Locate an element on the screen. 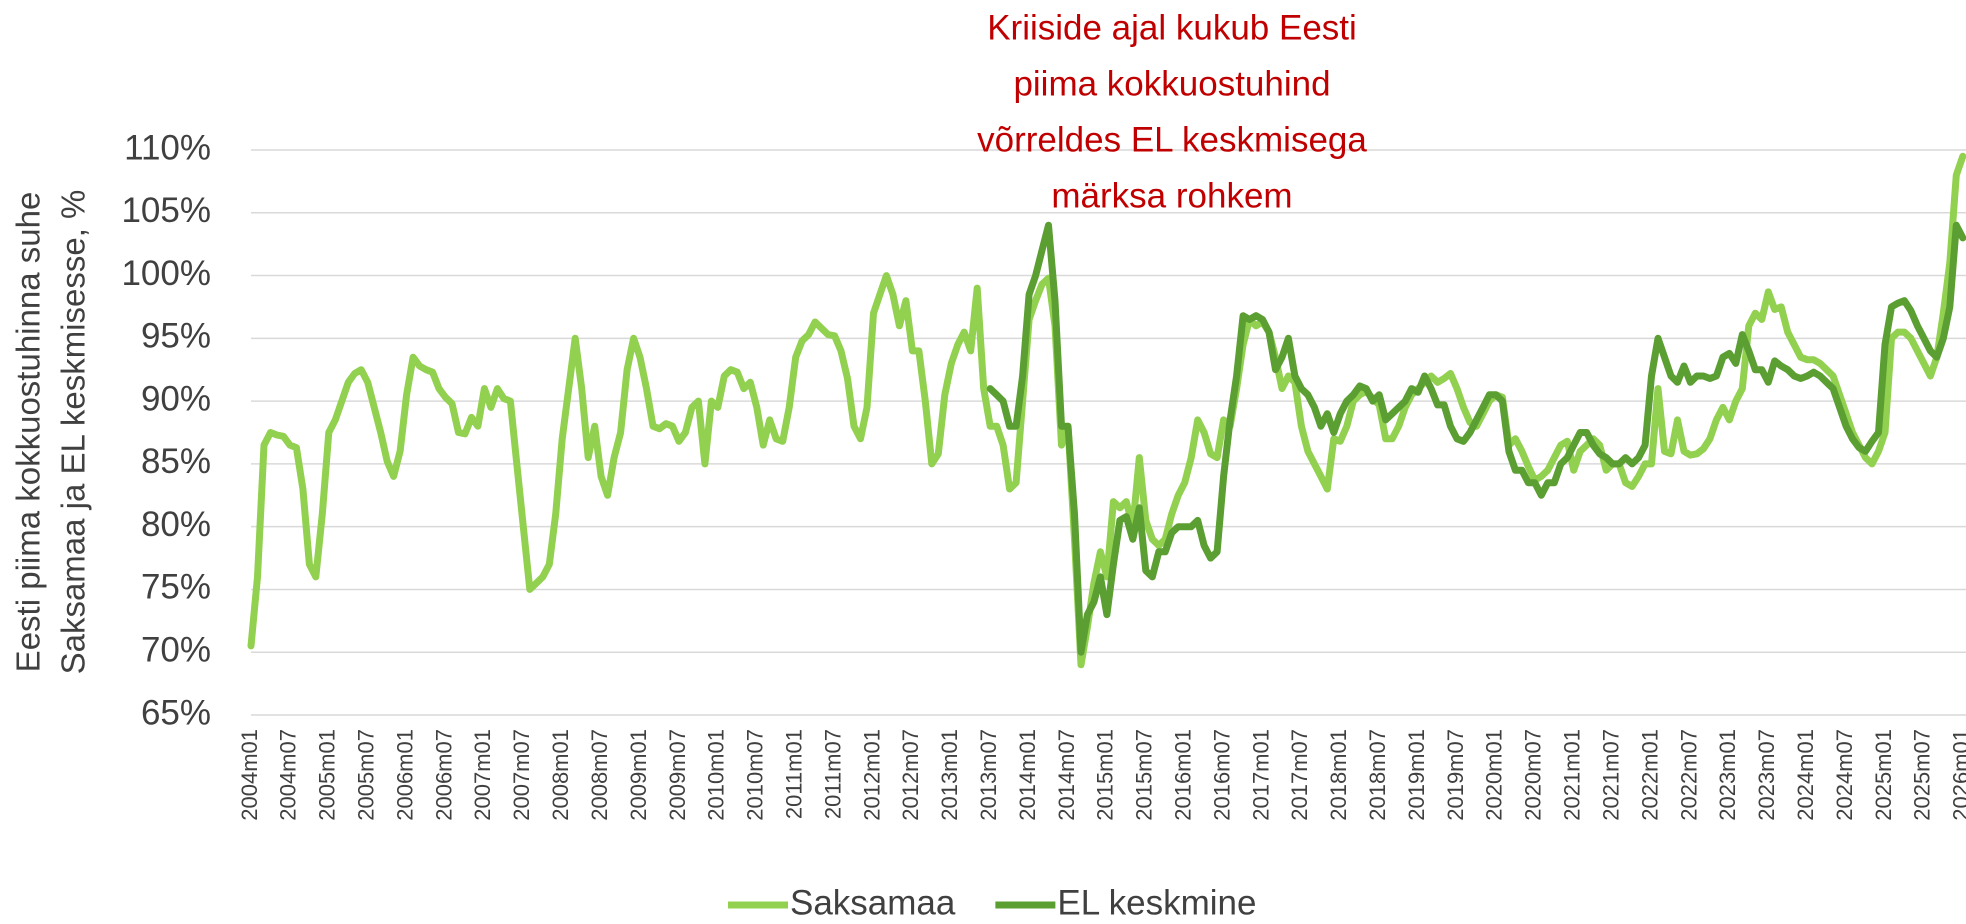 The height and width of the screenshot is (924, 1966). annotation: märksa rohkem is located at coordinates (1171, 195).